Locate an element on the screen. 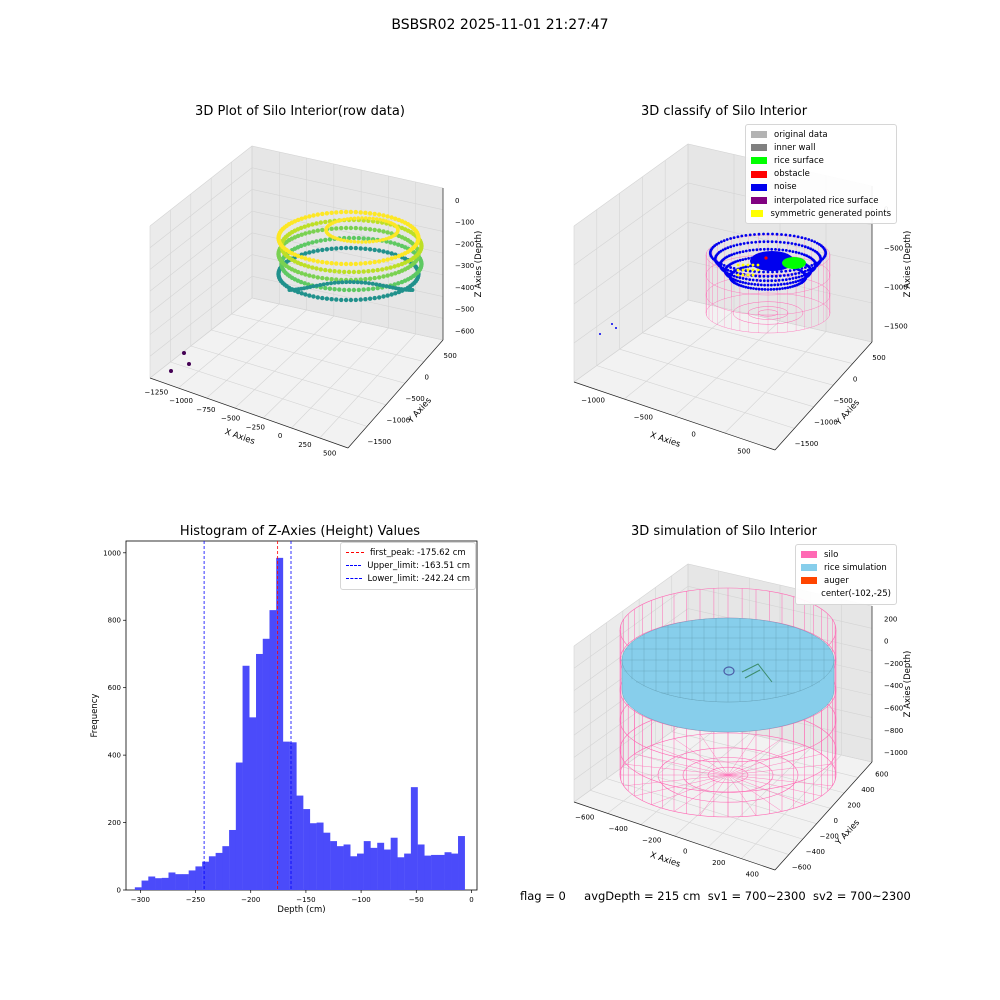  y-axis-line is located at coordinates (823, 396).